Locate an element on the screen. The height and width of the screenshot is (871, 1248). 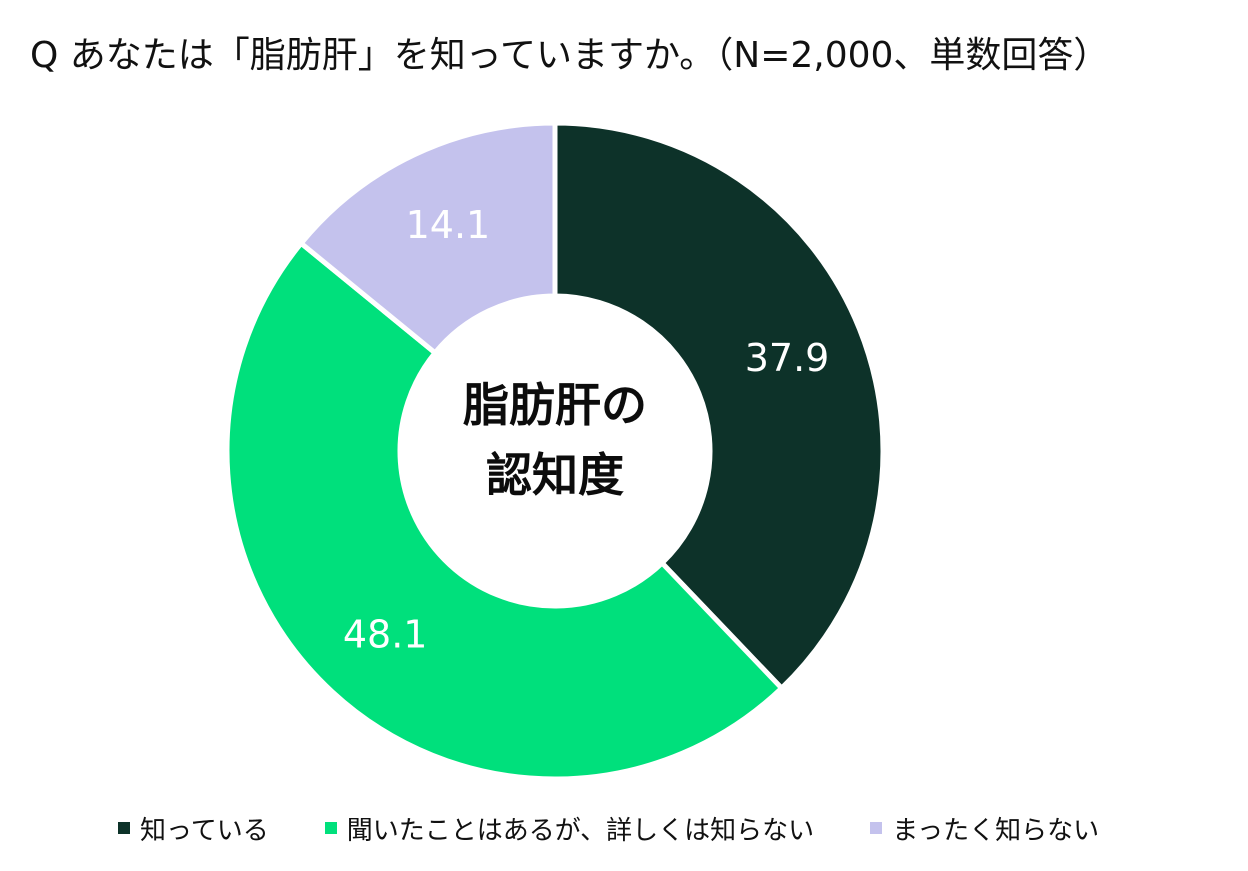
legend-item-heard-of: 聞いたことはあるが、詳しくは知らない is located at coordinates (569, 828).